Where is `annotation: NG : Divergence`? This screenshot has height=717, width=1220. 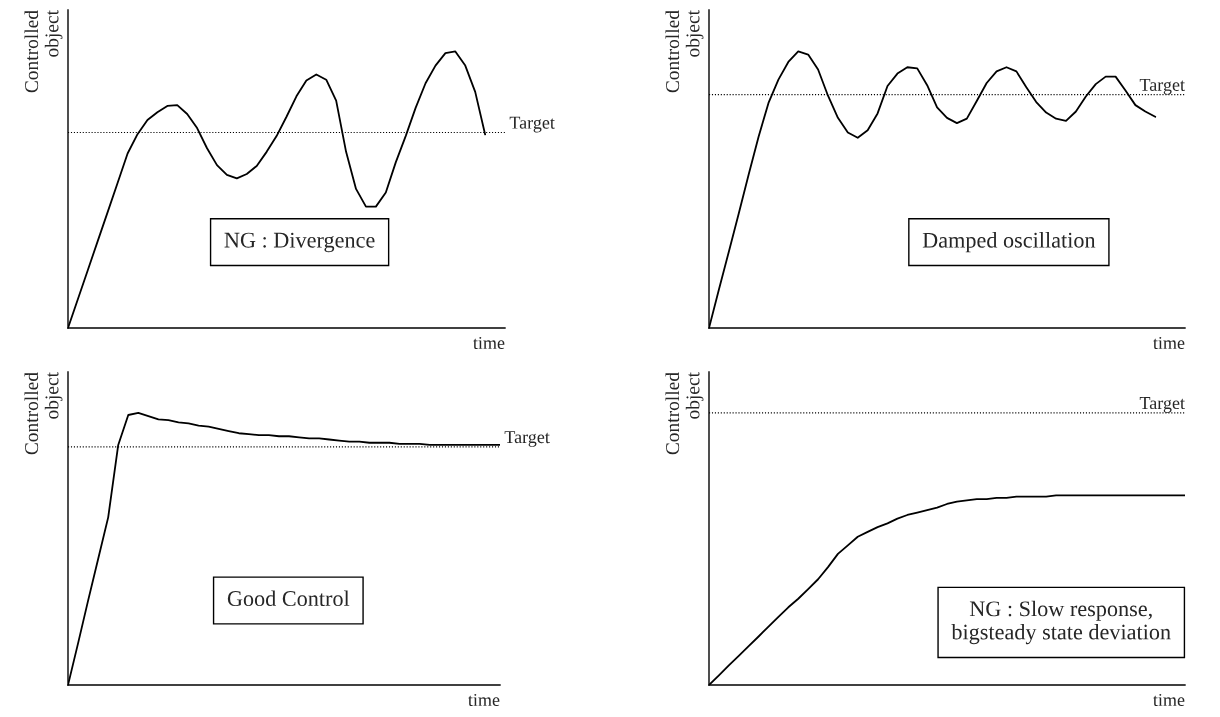 annotation: NG : Divergence is located at coordinates (299, 242).